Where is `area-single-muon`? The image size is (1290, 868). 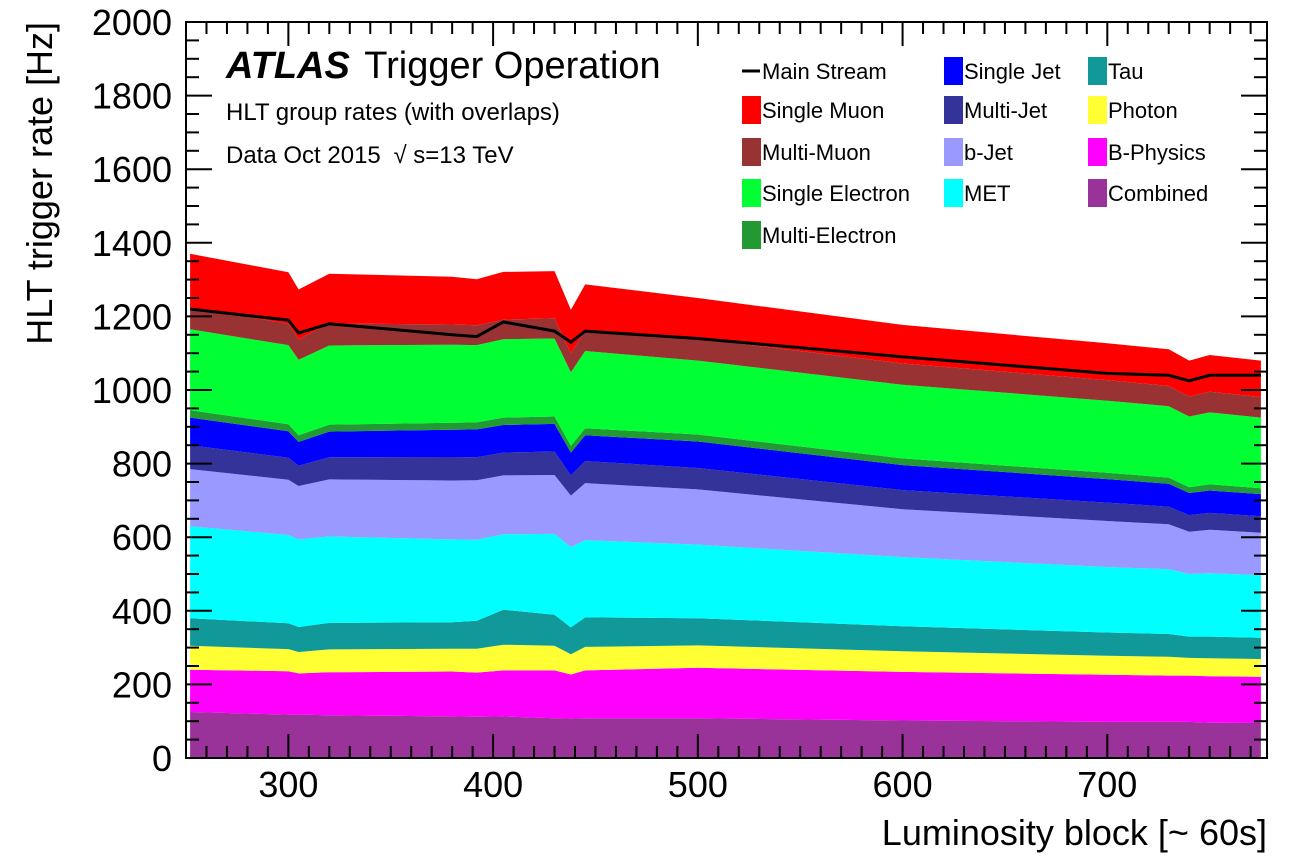 area-single-muon is located at coordinates (725, 325).